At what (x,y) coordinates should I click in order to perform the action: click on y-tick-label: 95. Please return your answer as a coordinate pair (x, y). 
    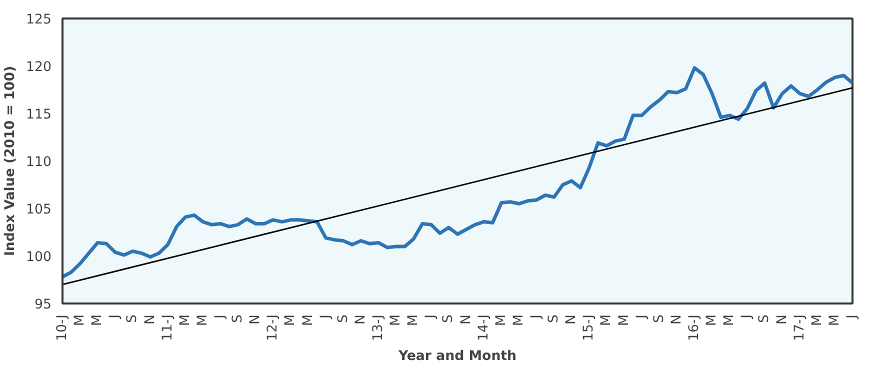
    Looking at the image, I should click on (43, 305).